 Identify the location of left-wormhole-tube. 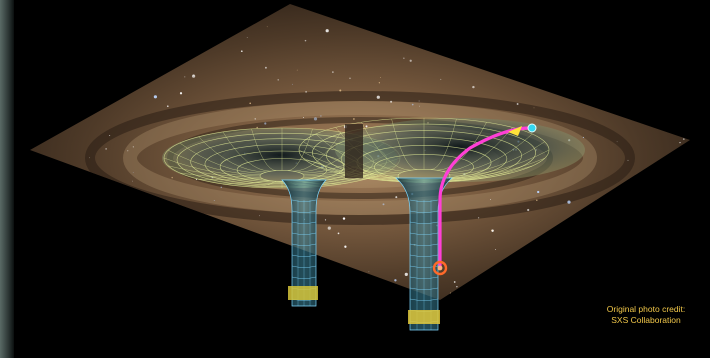
(304, 243).